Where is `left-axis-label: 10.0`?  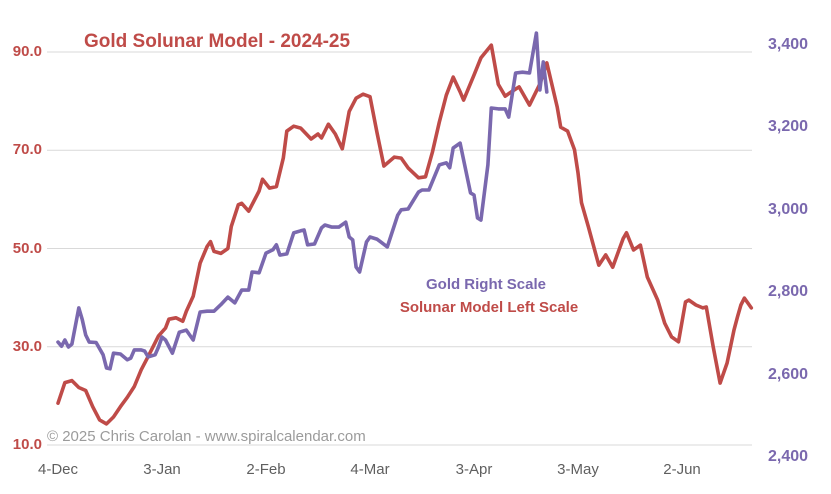 left-axis-label: 10.0 is located at coordinates (27, 444).